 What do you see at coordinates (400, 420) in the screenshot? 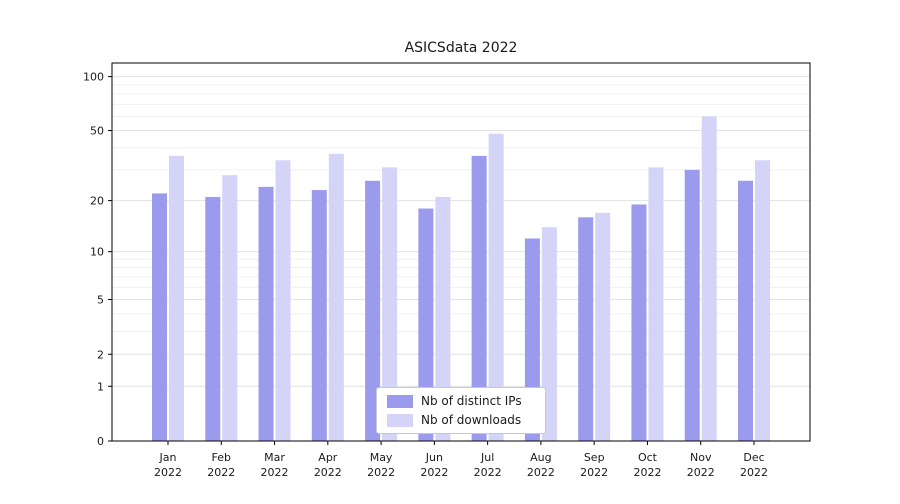
I see `legend-swatch-downloads` at bounding box center [400, 420].